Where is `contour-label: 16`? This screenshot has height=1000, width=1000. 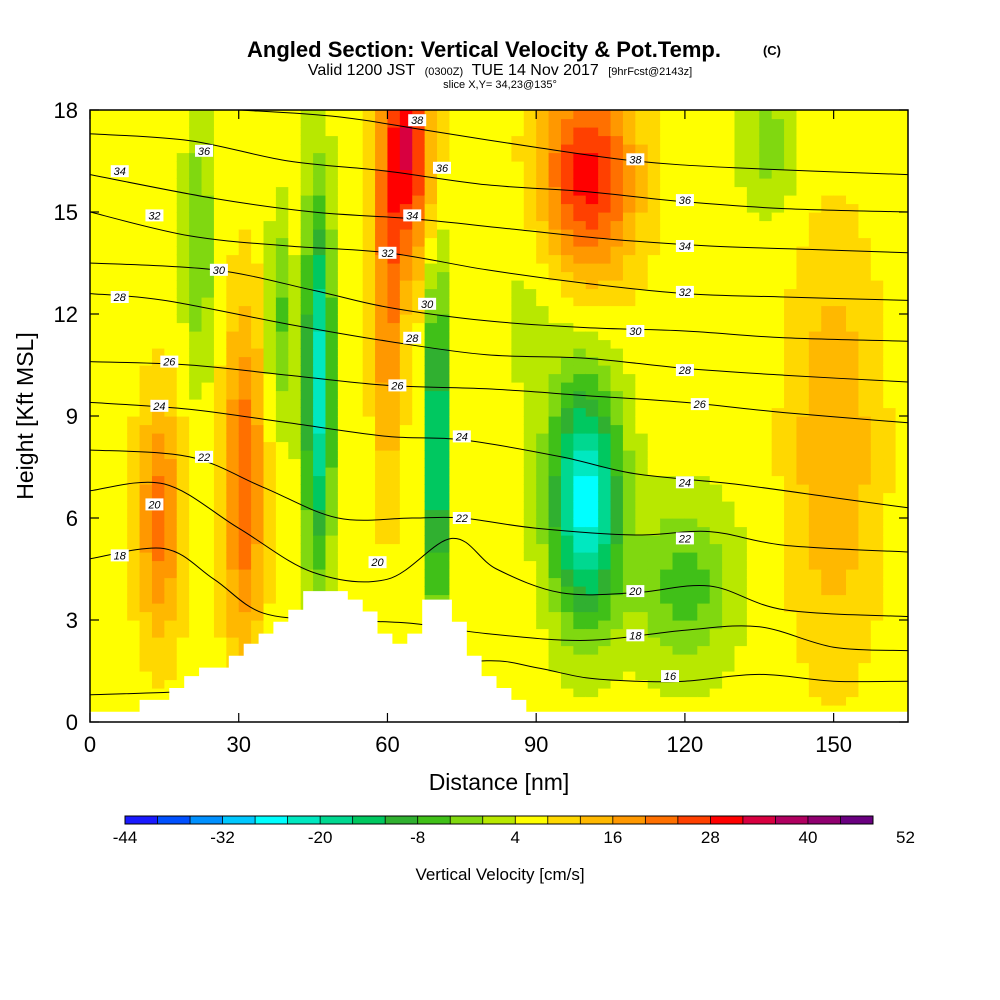
contour-label: 16 is located at coordinates (670, 677).